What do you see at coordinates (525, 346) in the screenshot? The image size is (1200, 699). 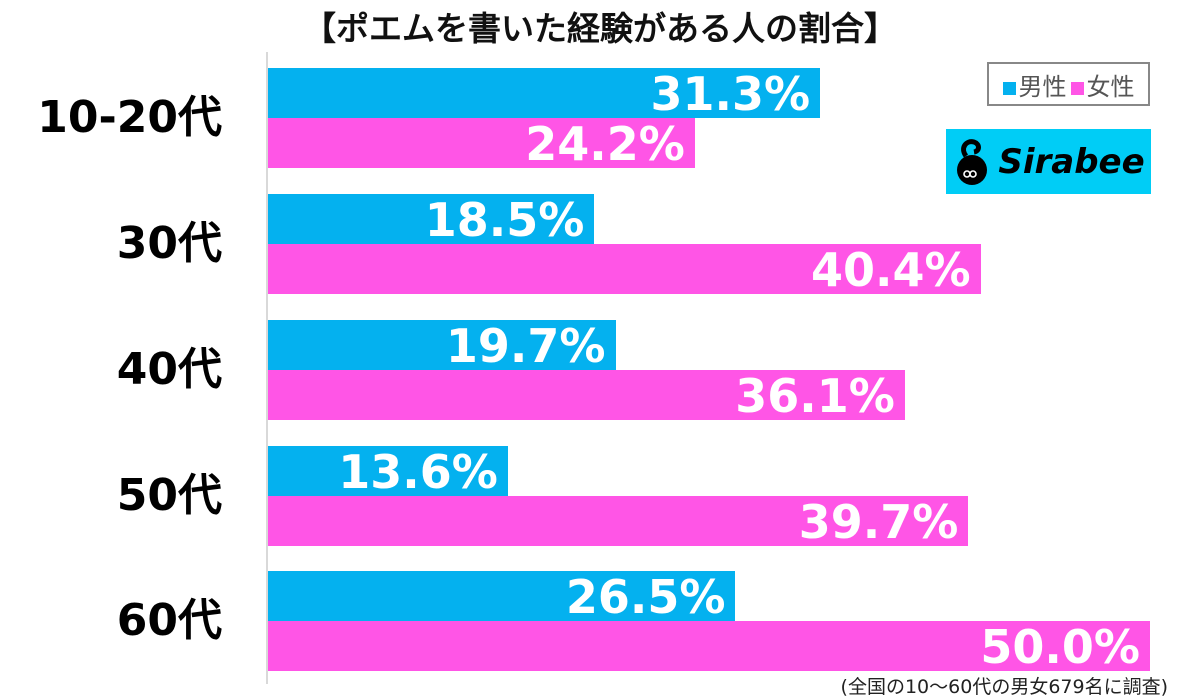 I see `bar-value-label: 19.7%` at bounding box center [525, 346].